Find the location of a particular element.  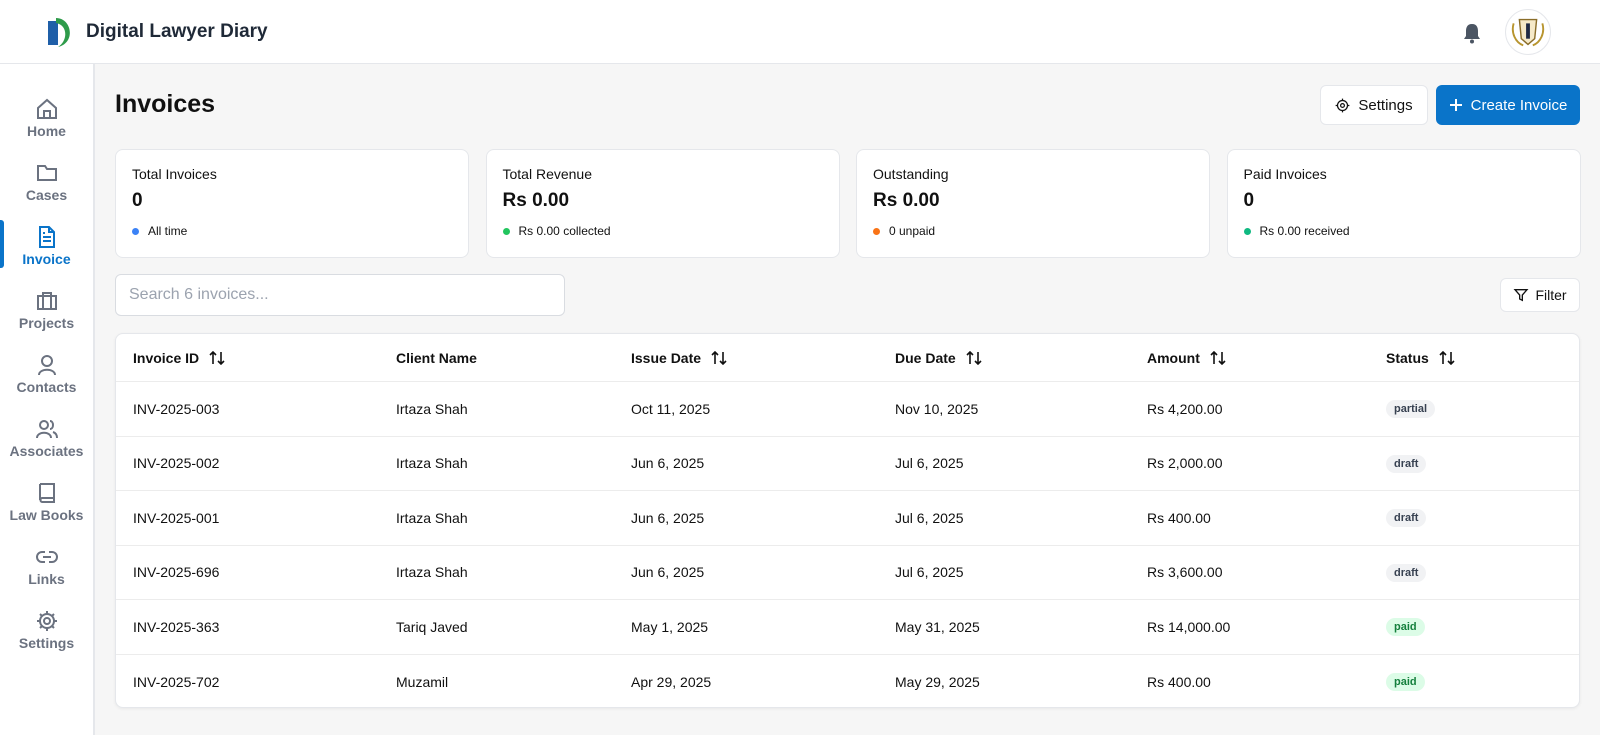

table-cell: Rs 2,000.00 is located at coordinates (1266, 463).